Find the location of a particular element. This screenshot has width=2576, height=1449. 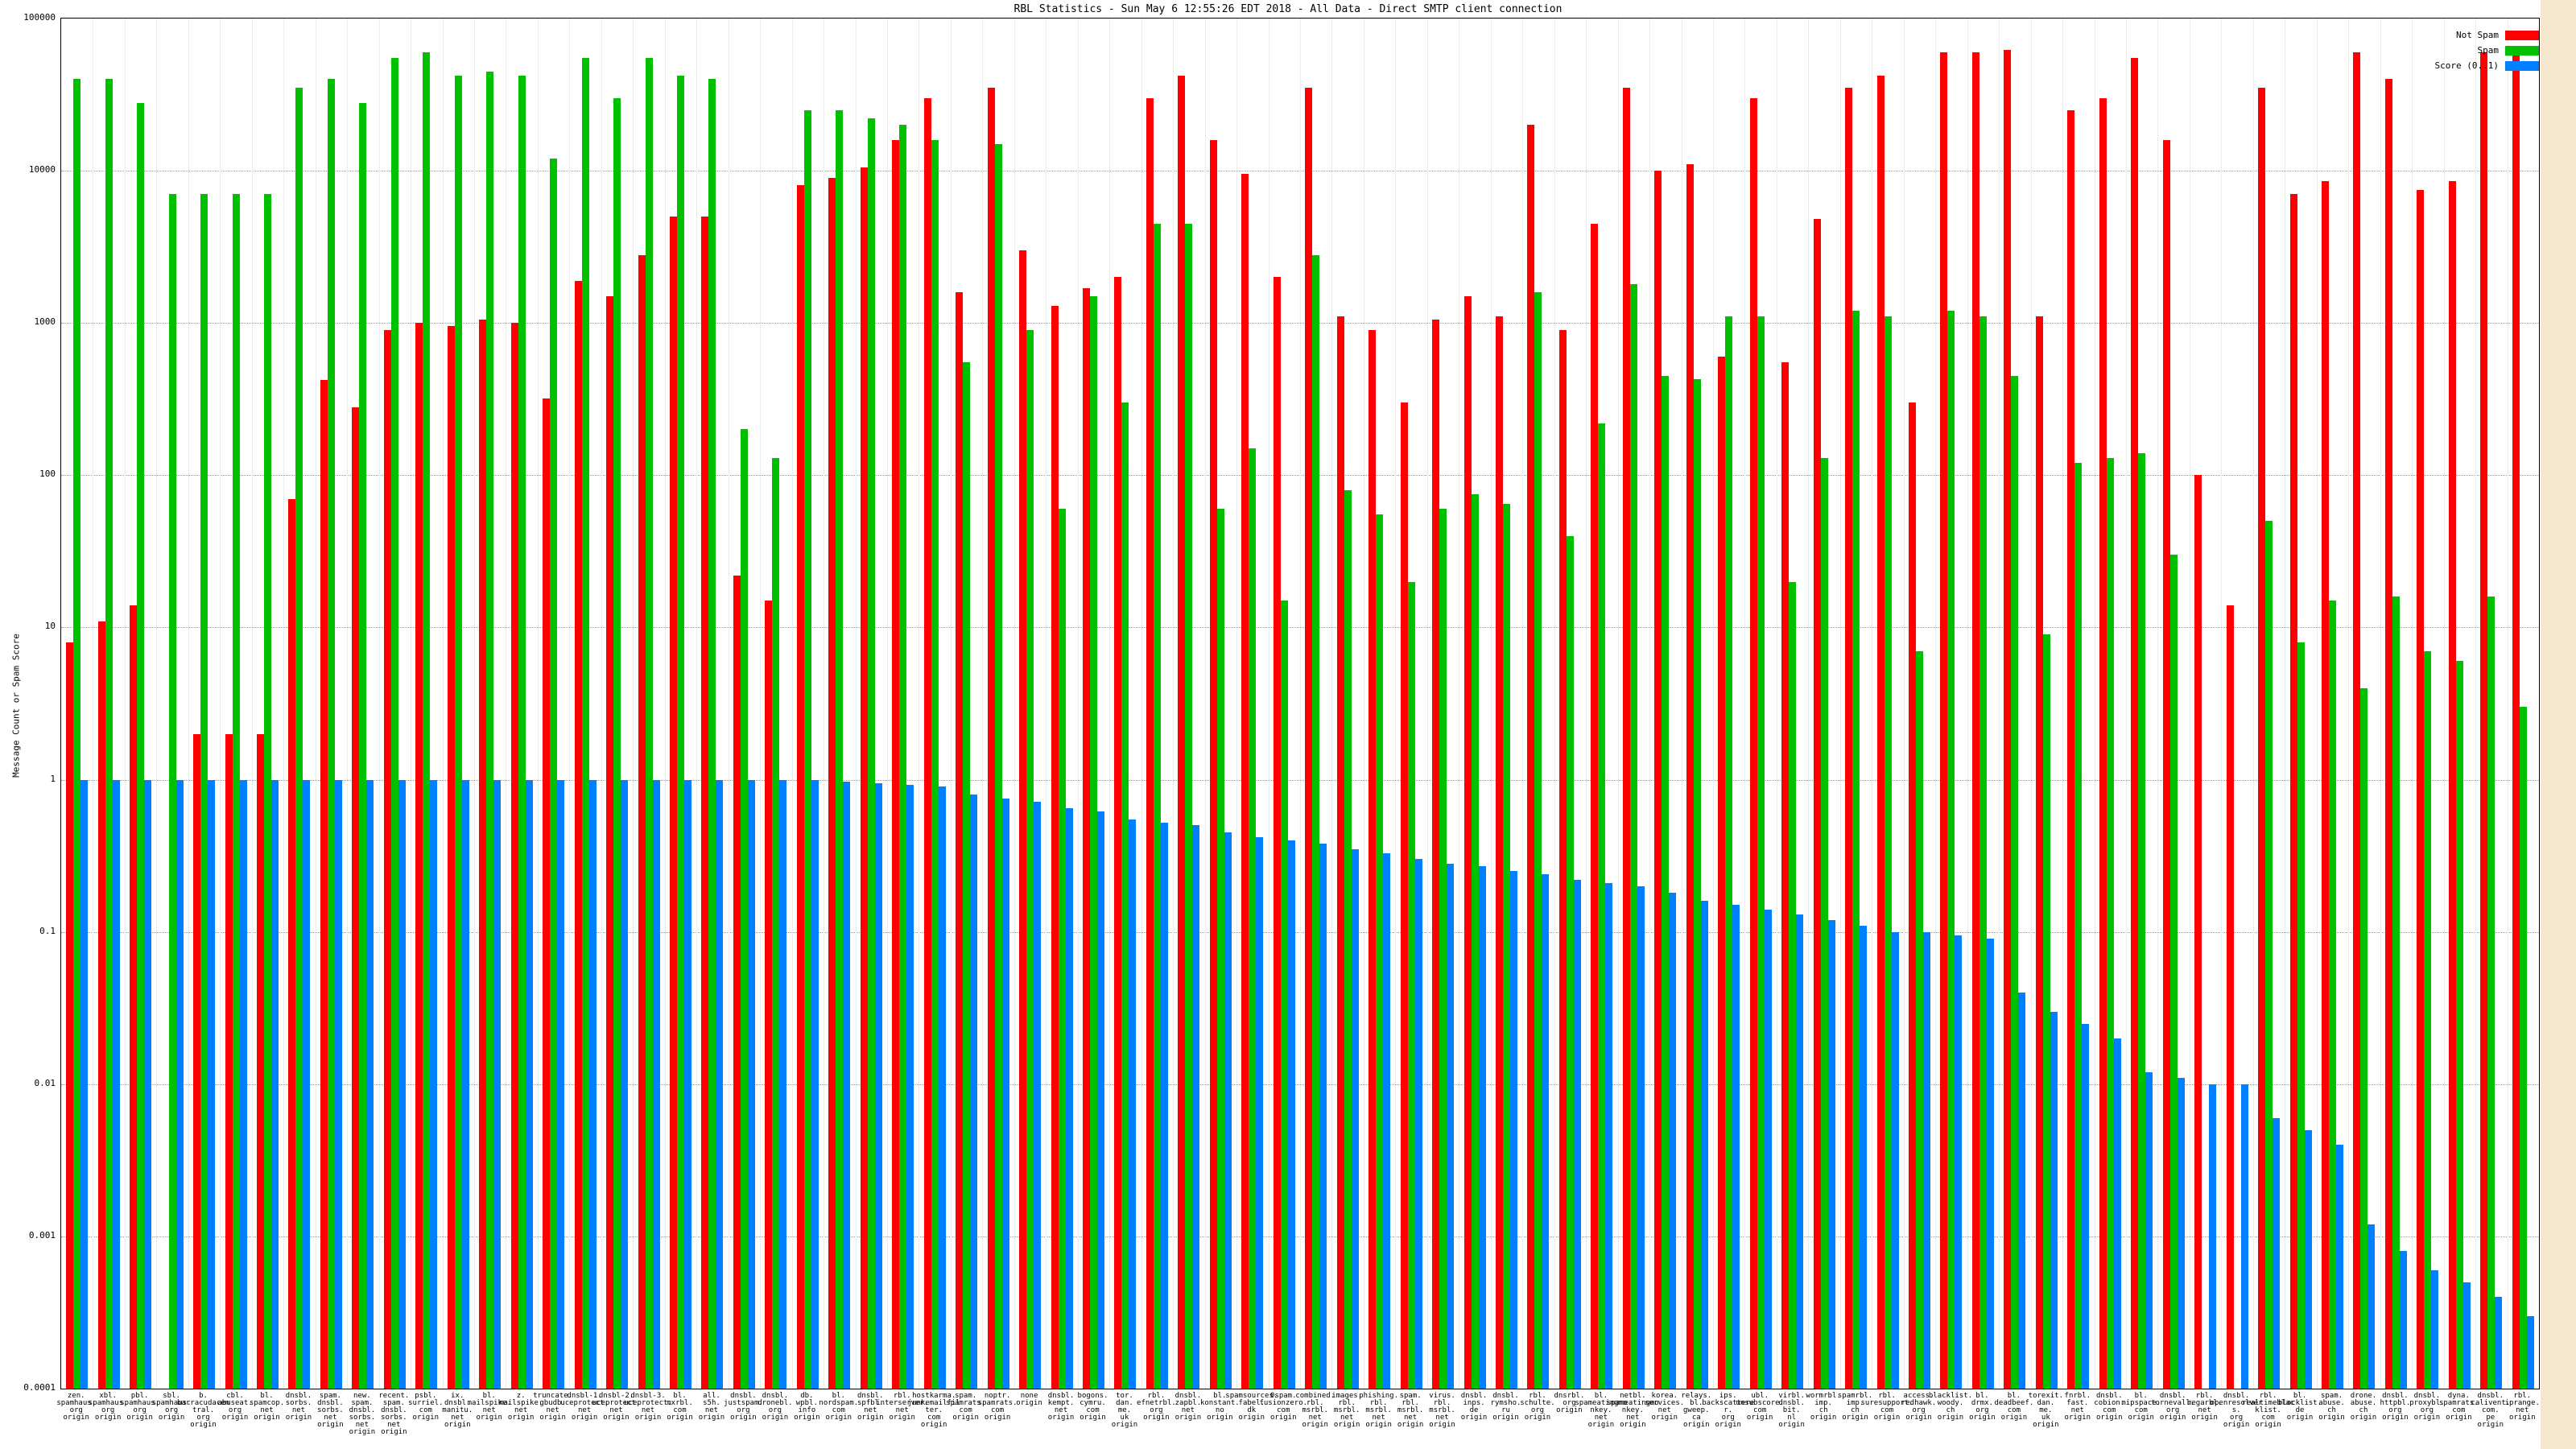

x-tick-label: virbl. dnsbl. bit. nl origin is located at coordinates (1791, 1410).